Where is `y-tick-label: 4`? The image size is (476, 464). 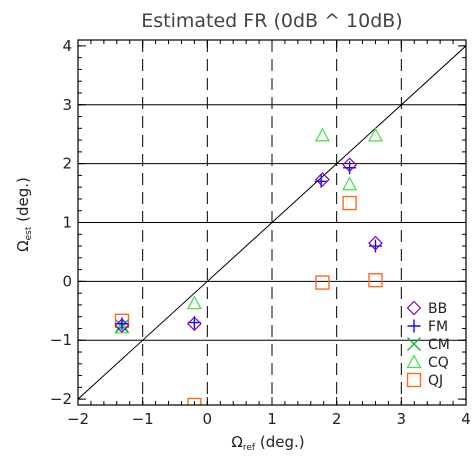 y-tick-label: 4 is located at coordinates (67, 46).